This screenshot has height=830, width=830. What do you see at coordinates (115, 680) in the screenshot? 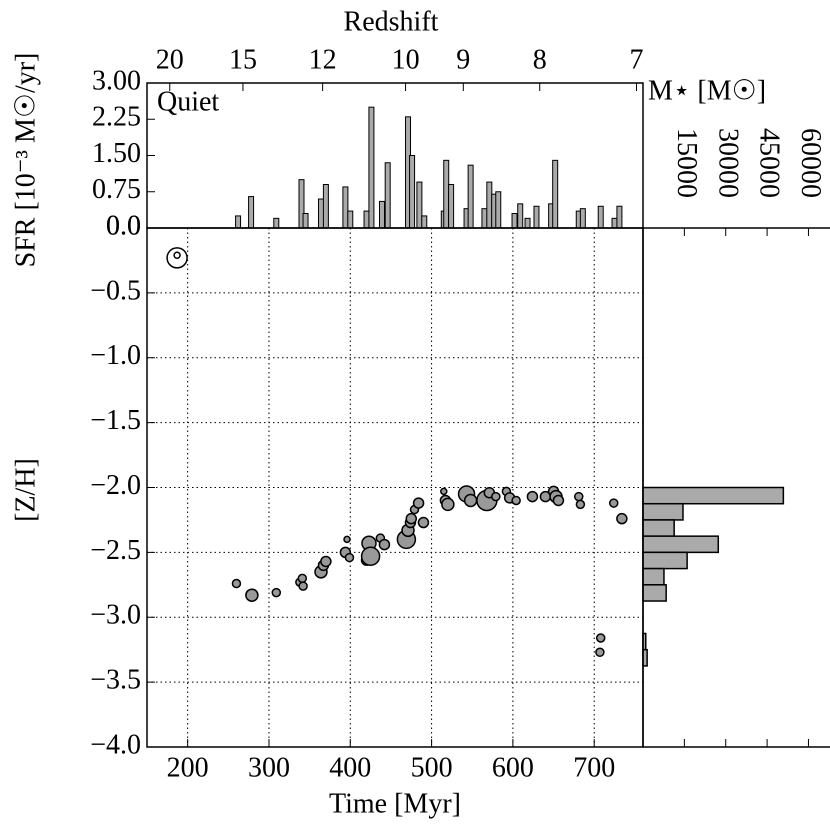
I see `y-tick-label: −3.5` at bounding box center [115, 680].